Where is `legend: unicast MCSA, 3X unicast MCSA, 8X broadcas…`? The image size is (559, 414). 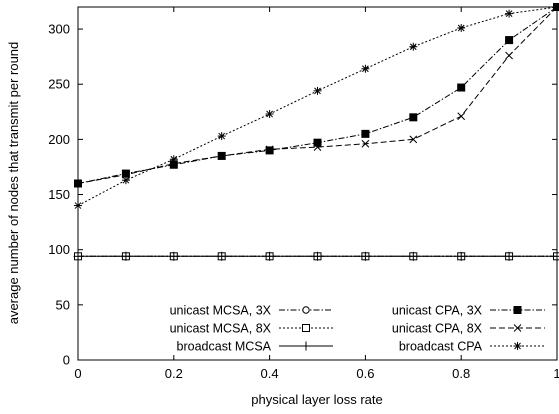
legend: unicast MCSA, 3X unicast MCSA, 8X broadcas… is located at coordinates (357, 329).